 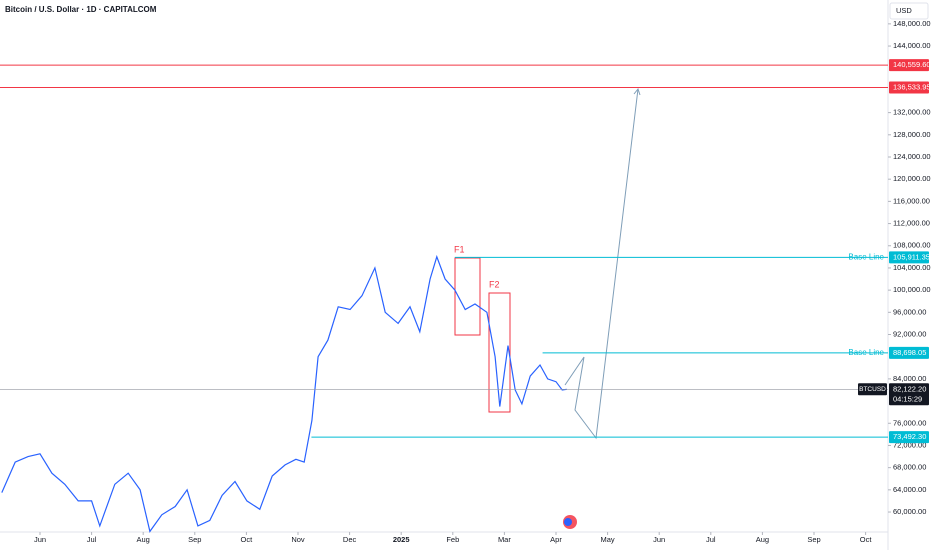 What do you see at coordinates (909, 444) in the screenshot?
I see `y-tick-label: 72,000.00` at bounding box center [909, 444].